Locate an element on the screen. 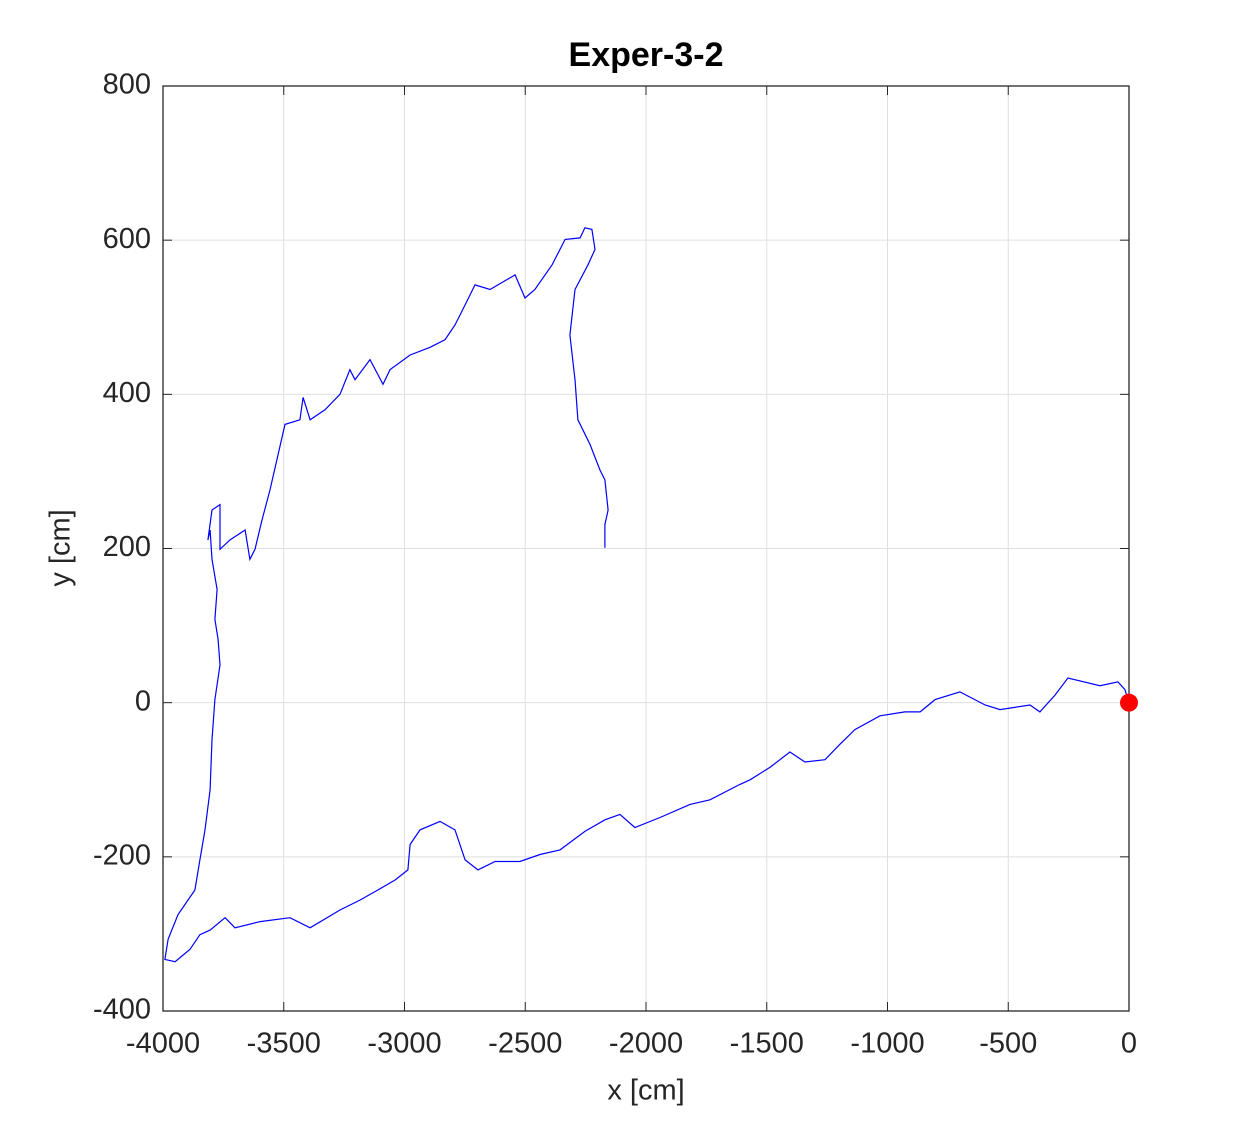  x-tick-label: -3000 is located at coordinates (404, 1044).